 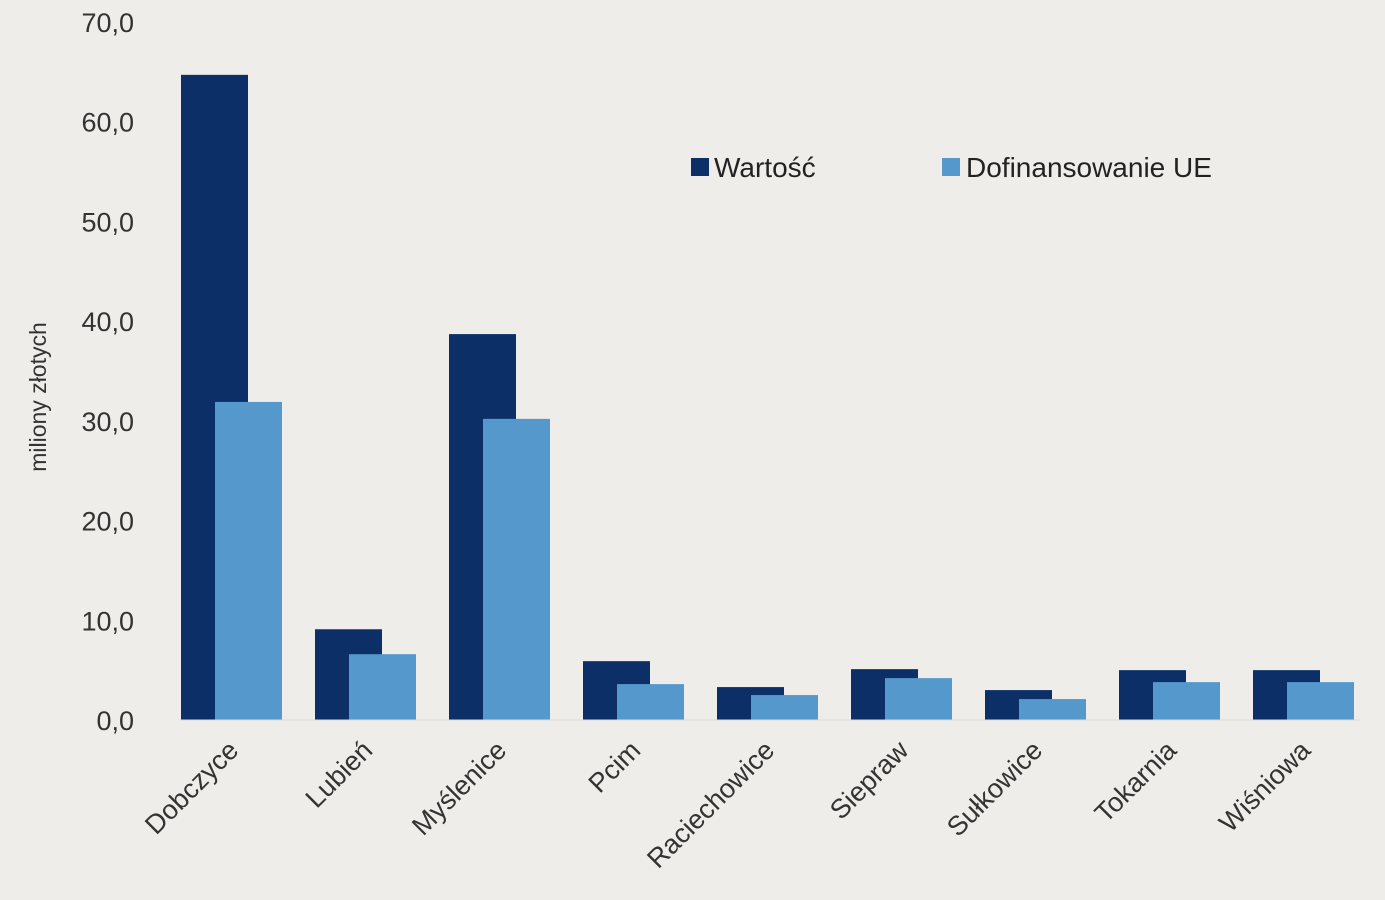 I want to click on y-tick-label: 10,0, so click(x=107, y=621).